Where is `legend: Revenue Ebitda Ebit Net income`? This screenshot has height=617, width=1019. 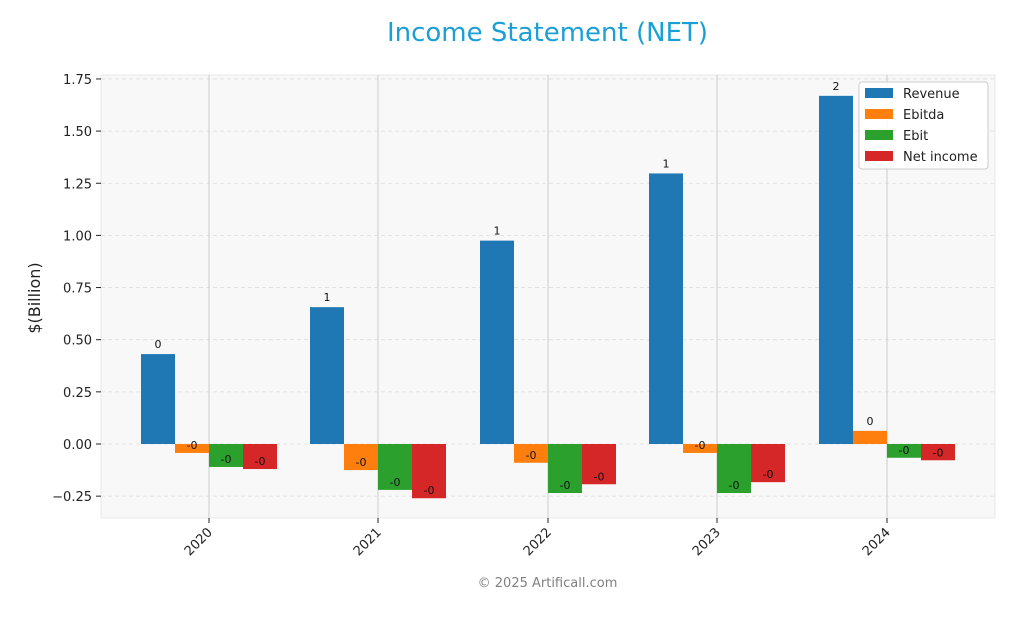 legend: Revenue Ebitda Ebit Net income is located at coordinates (923, 125).